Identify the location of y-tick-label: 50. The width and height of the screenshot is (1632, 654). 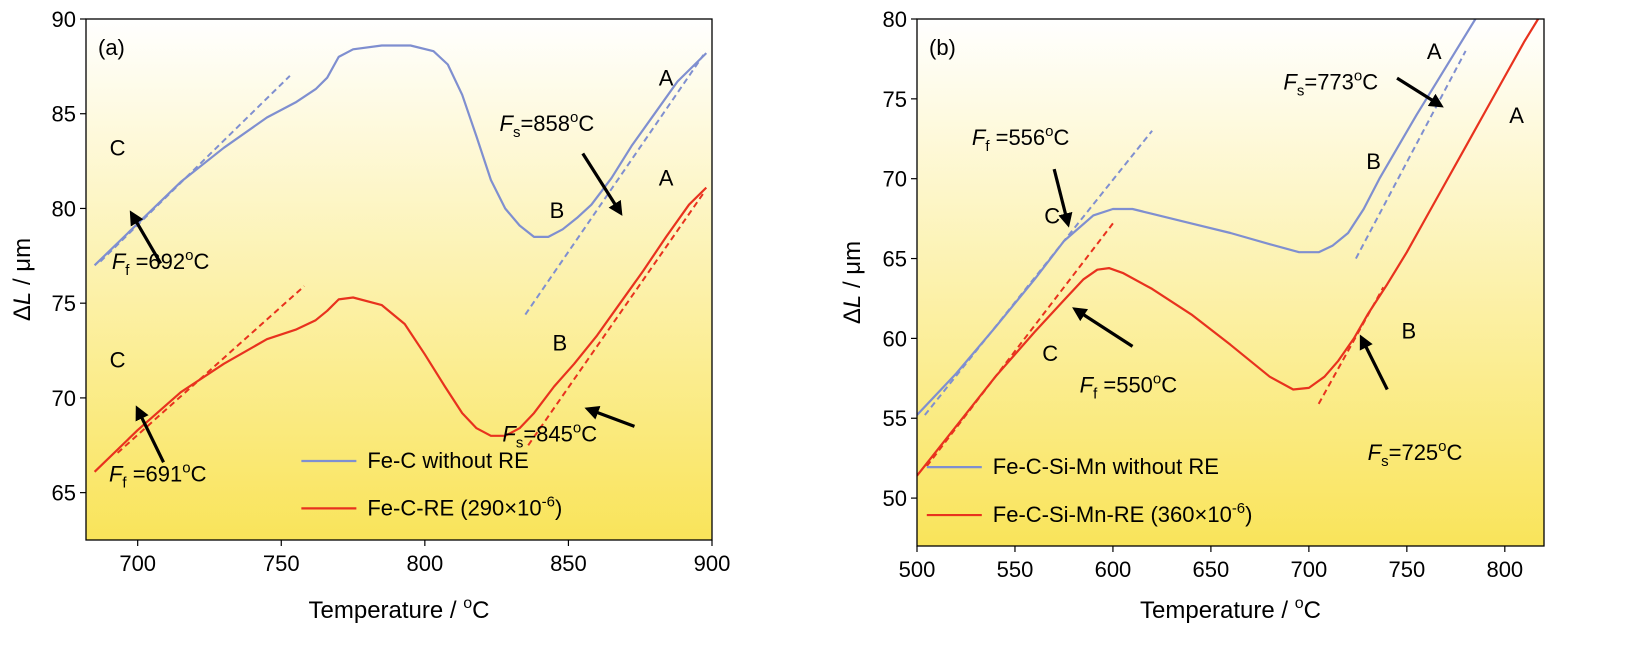
(895, 498).